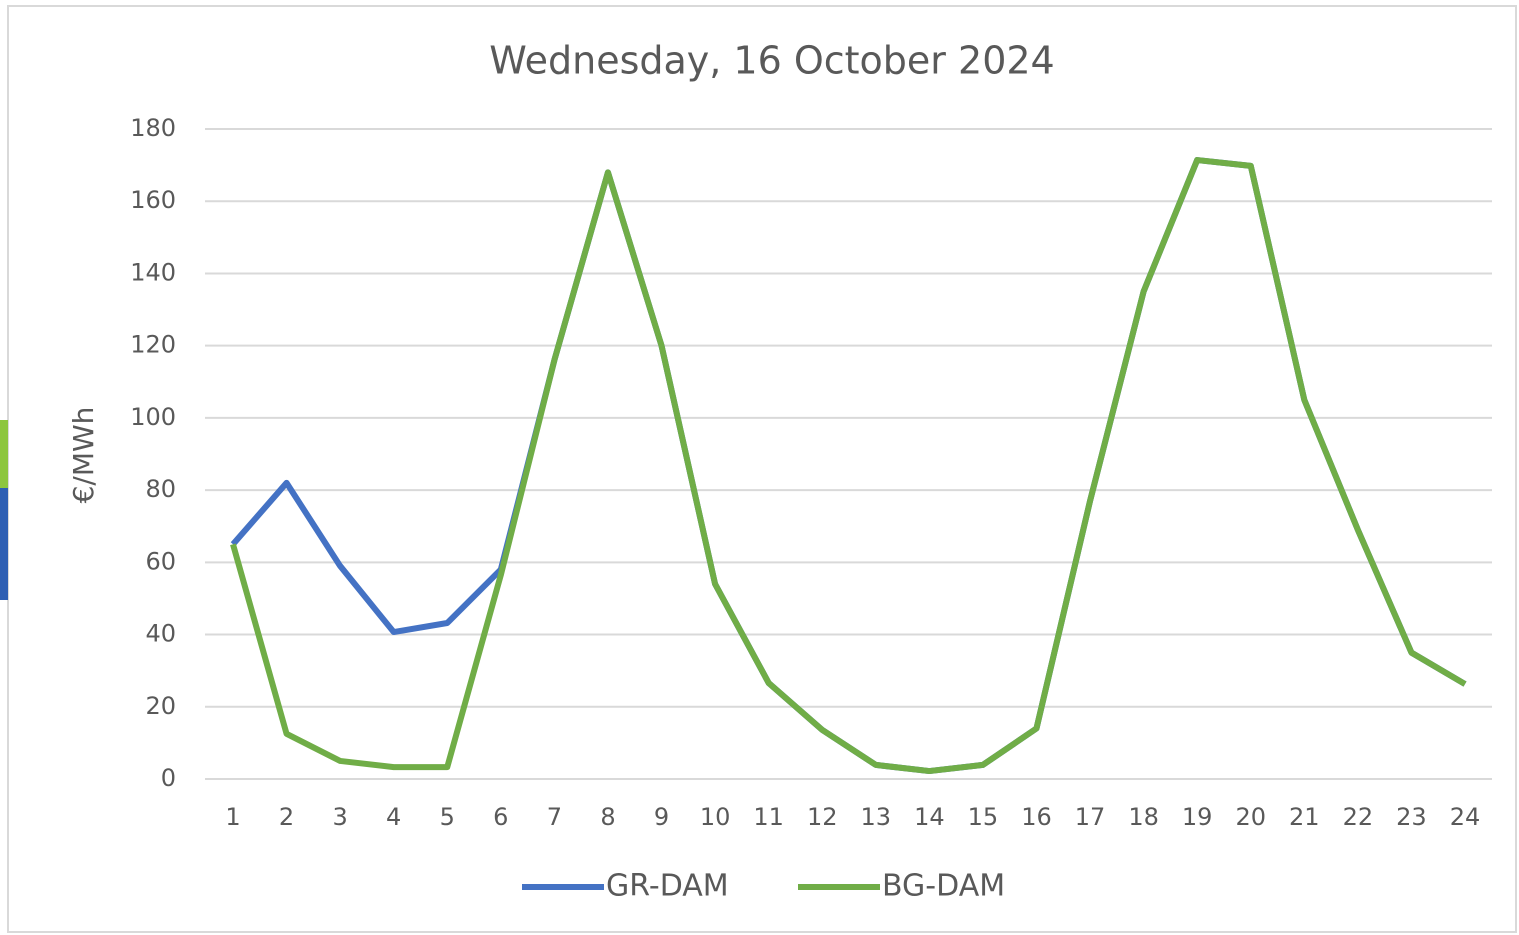 The width and height of the screenshot is (1519, 935). What do you see at coordinates (1358, 817) in the screenshot?
I see `x-tick-label: 22` at bounding box center [1358, 817].